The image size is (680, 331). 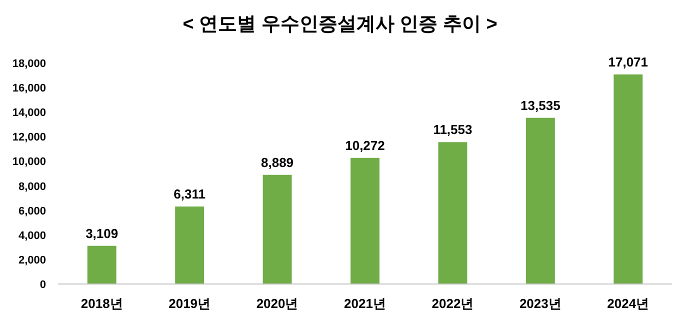 What do you see at coordinates (29, 162) in the screenshot?
I see `y-tick-label: 10,000` at bounding box center [29, 162].